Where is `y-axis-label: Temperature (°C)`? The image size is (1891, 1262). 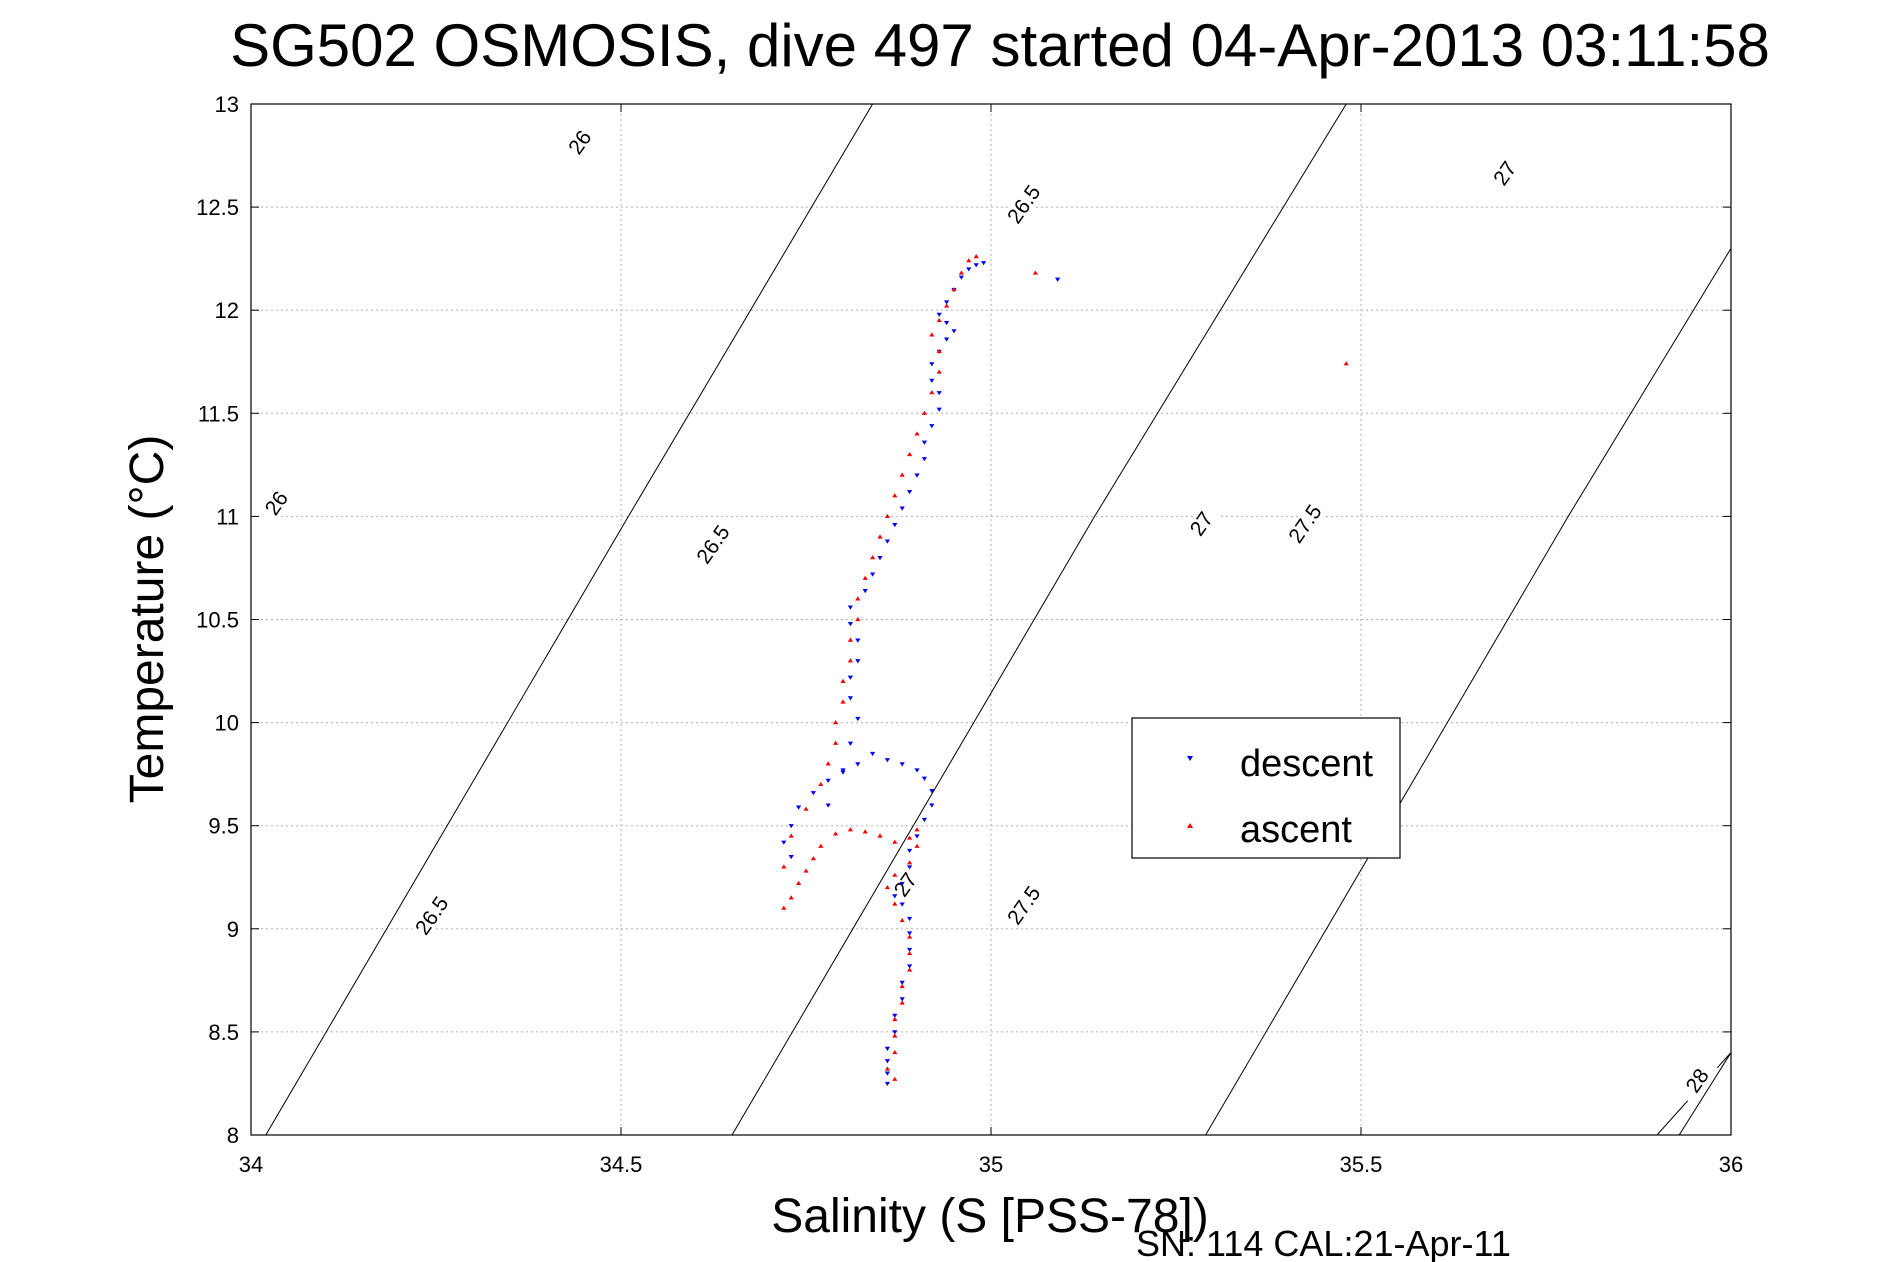 y-axis-label: Temperature (°C) is located at coordinates (147, 619).